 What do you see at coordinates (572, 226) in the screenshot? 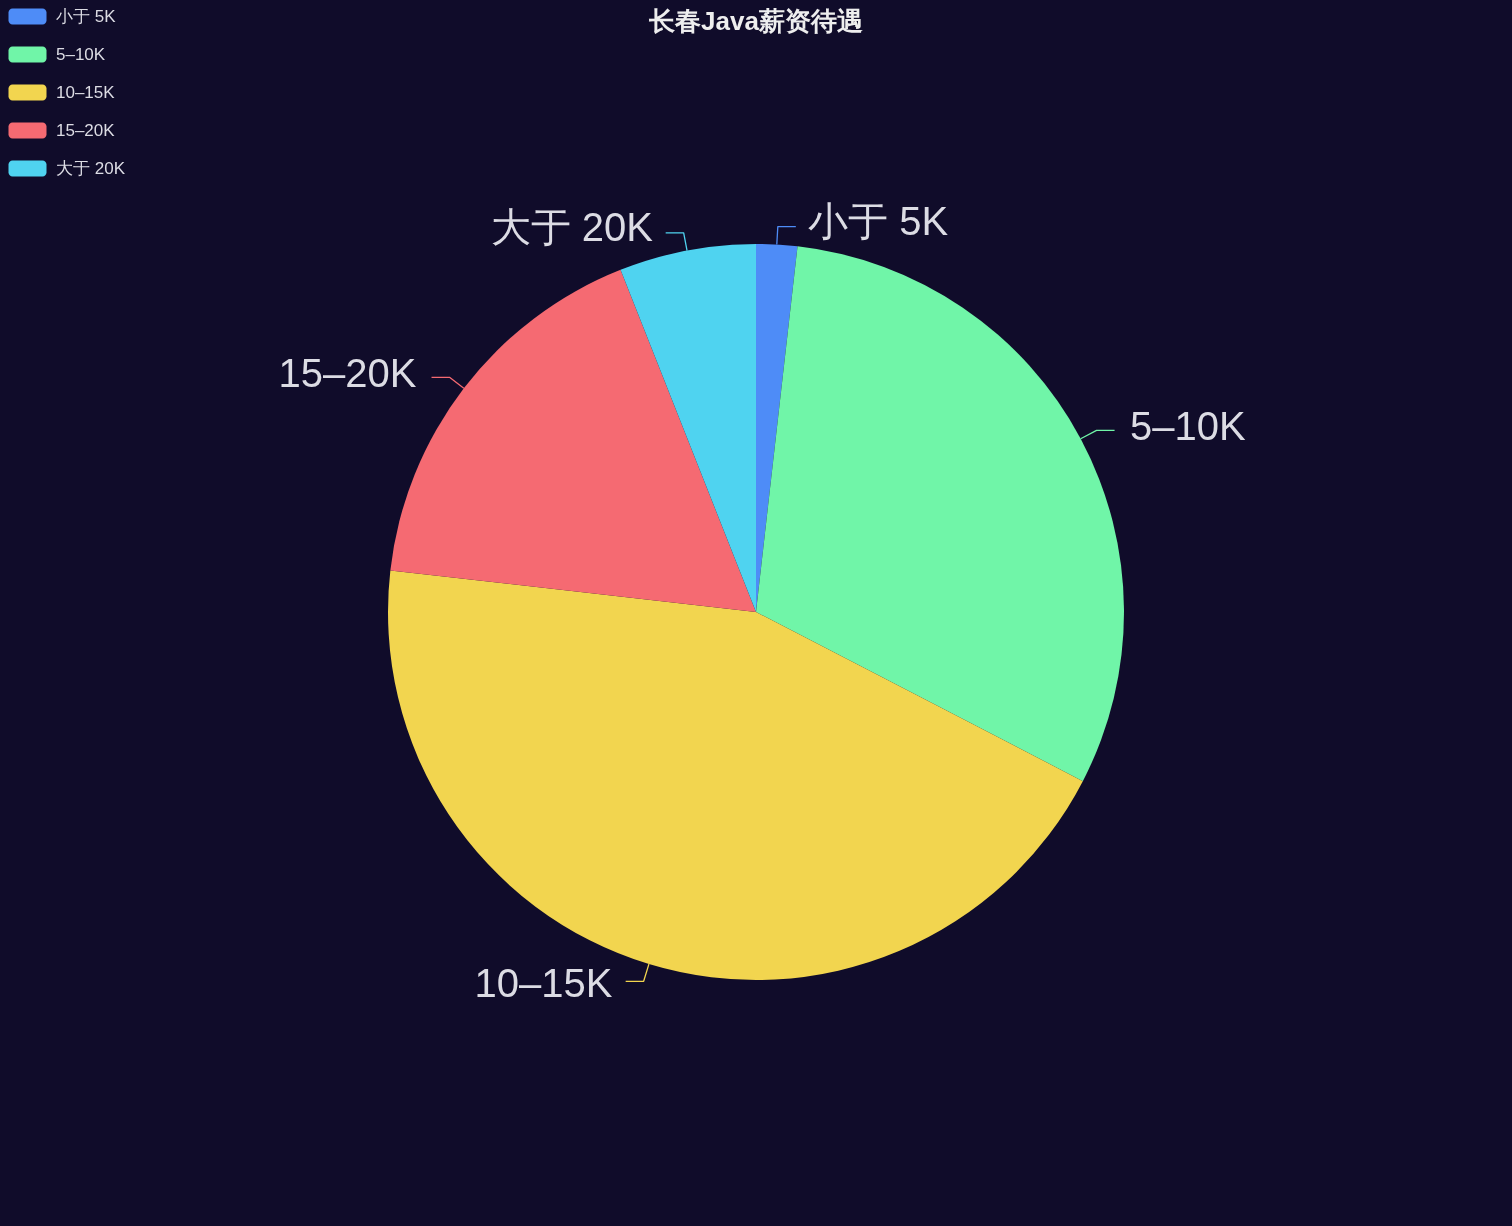
I see `slice-label: 大于 20K` at bounding box center [572, 226].